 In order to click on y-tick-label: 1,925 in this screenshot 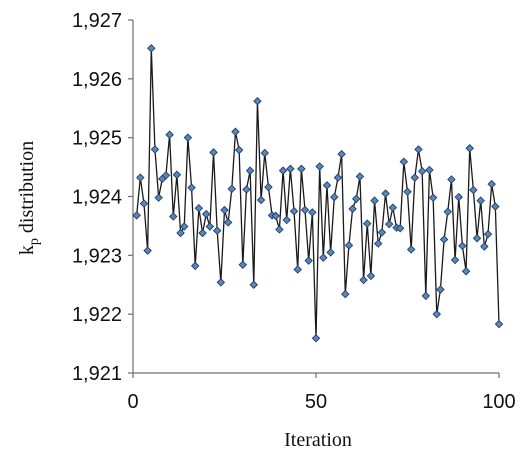, I will do `click(97, 139)`.